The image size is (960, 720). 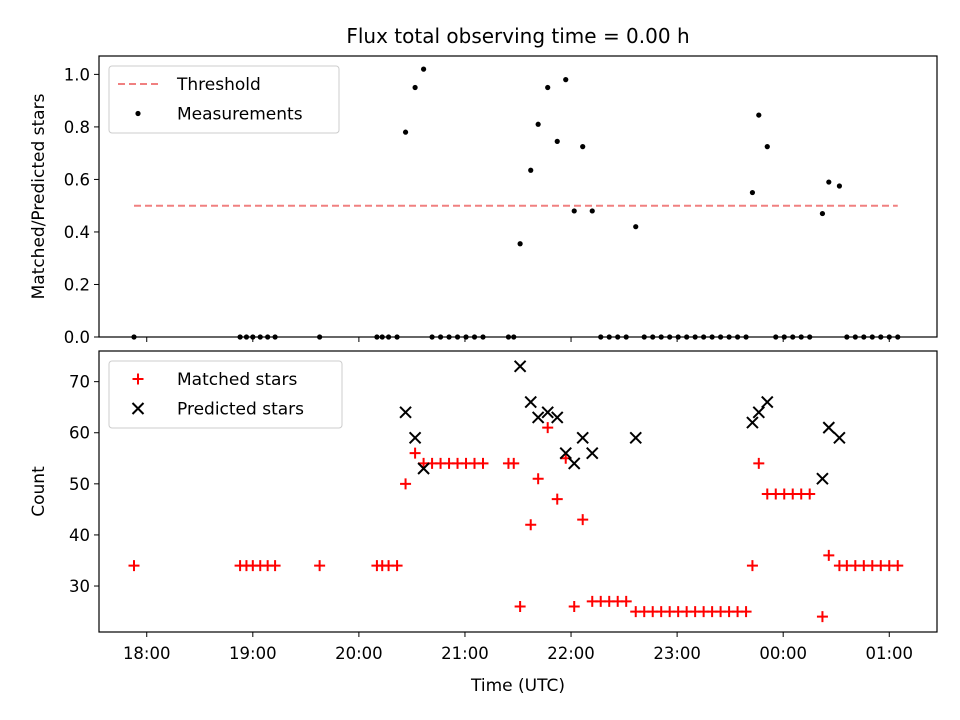 I want to click on y-tick-label: 0.2, so click(x=77, y=284).